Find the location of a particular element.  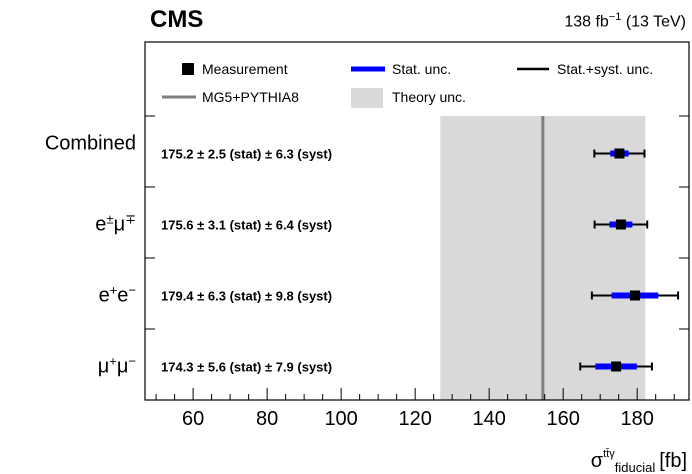

x-axis-label: σtt̄γfiducial [fb] is located at coordinates (639, 461).